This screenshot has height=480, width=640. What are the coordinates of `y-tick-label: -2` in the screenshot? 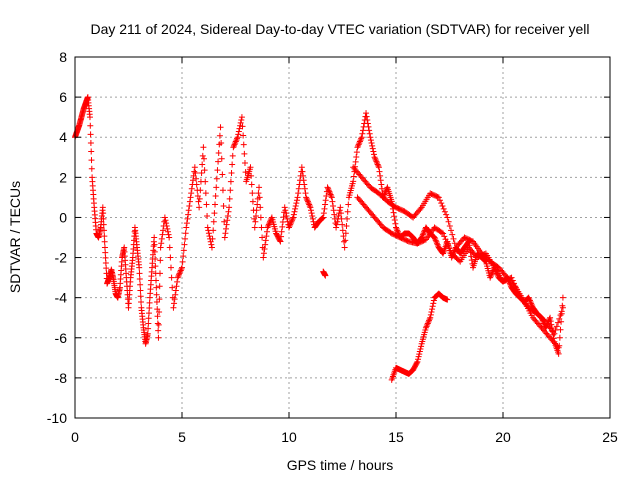 It's located at (61, 258).